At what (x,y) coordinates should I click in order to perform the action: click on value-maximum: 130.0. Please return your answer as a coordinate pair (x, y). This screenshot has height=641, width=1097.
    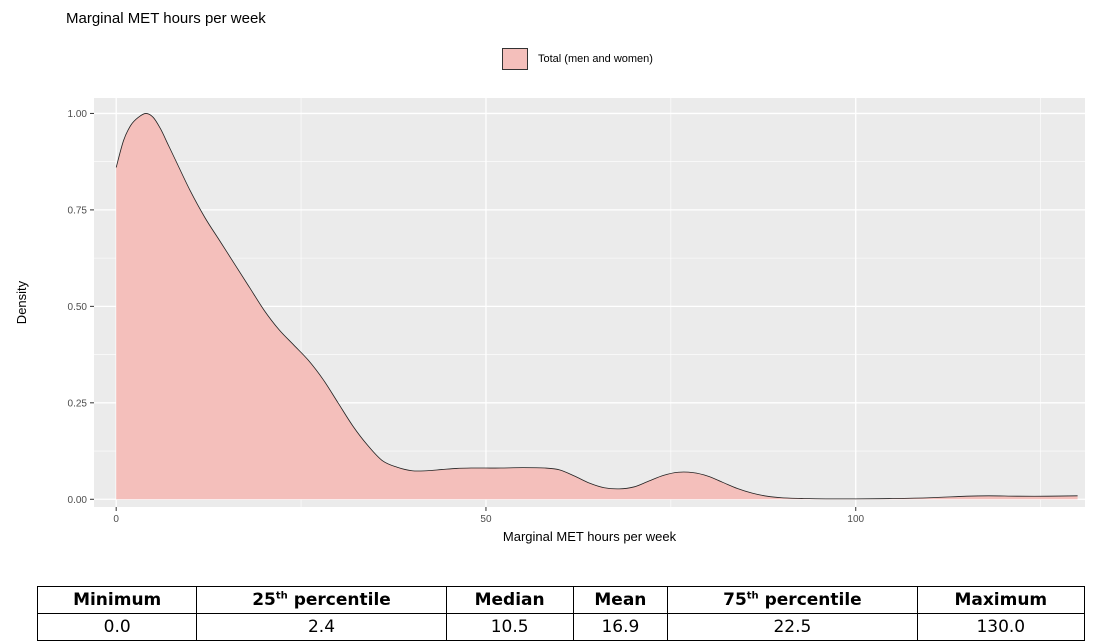
    Looking at the image, I should click on (1001, 627).